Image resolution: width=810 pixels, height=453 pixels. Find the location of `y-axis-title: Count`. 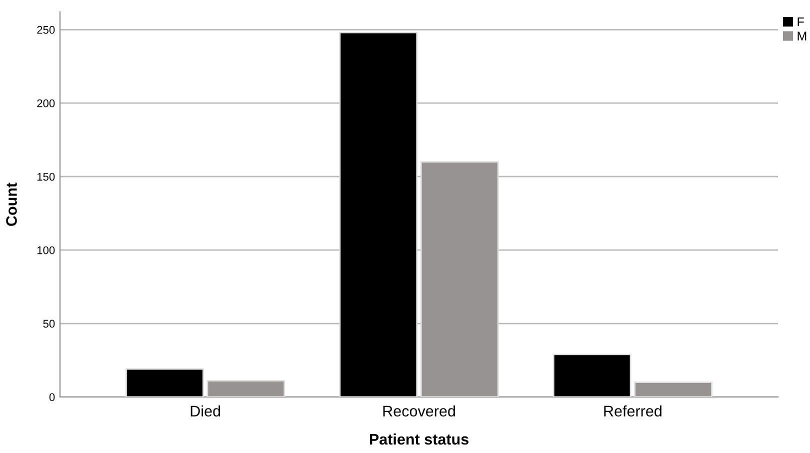

y-axis-title: Count is located at coordinates (11, 204).